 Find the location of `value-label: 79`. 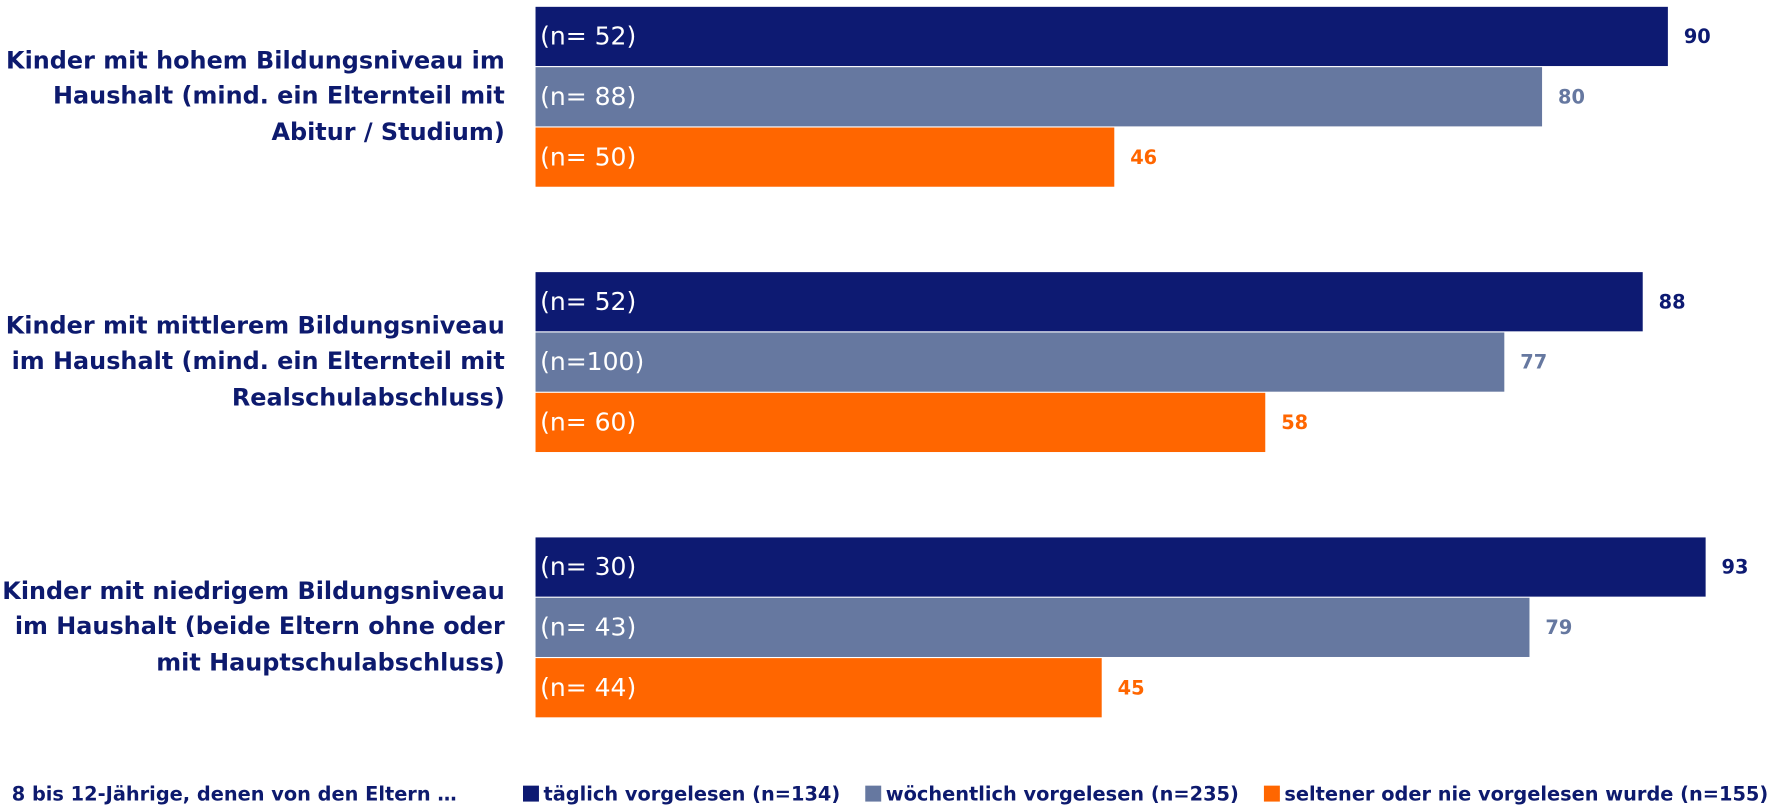

value-label: 79 is located at coordinates (1558, 627).